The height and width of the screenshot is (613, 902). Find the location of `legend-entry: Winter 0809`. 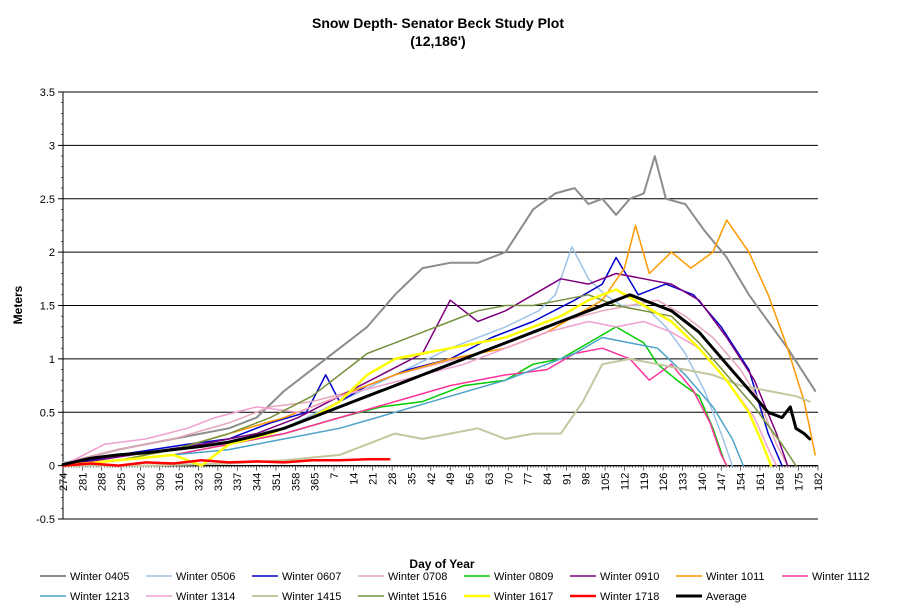

legend-entry: Winter 0809 is located at coordinates (508, 577).